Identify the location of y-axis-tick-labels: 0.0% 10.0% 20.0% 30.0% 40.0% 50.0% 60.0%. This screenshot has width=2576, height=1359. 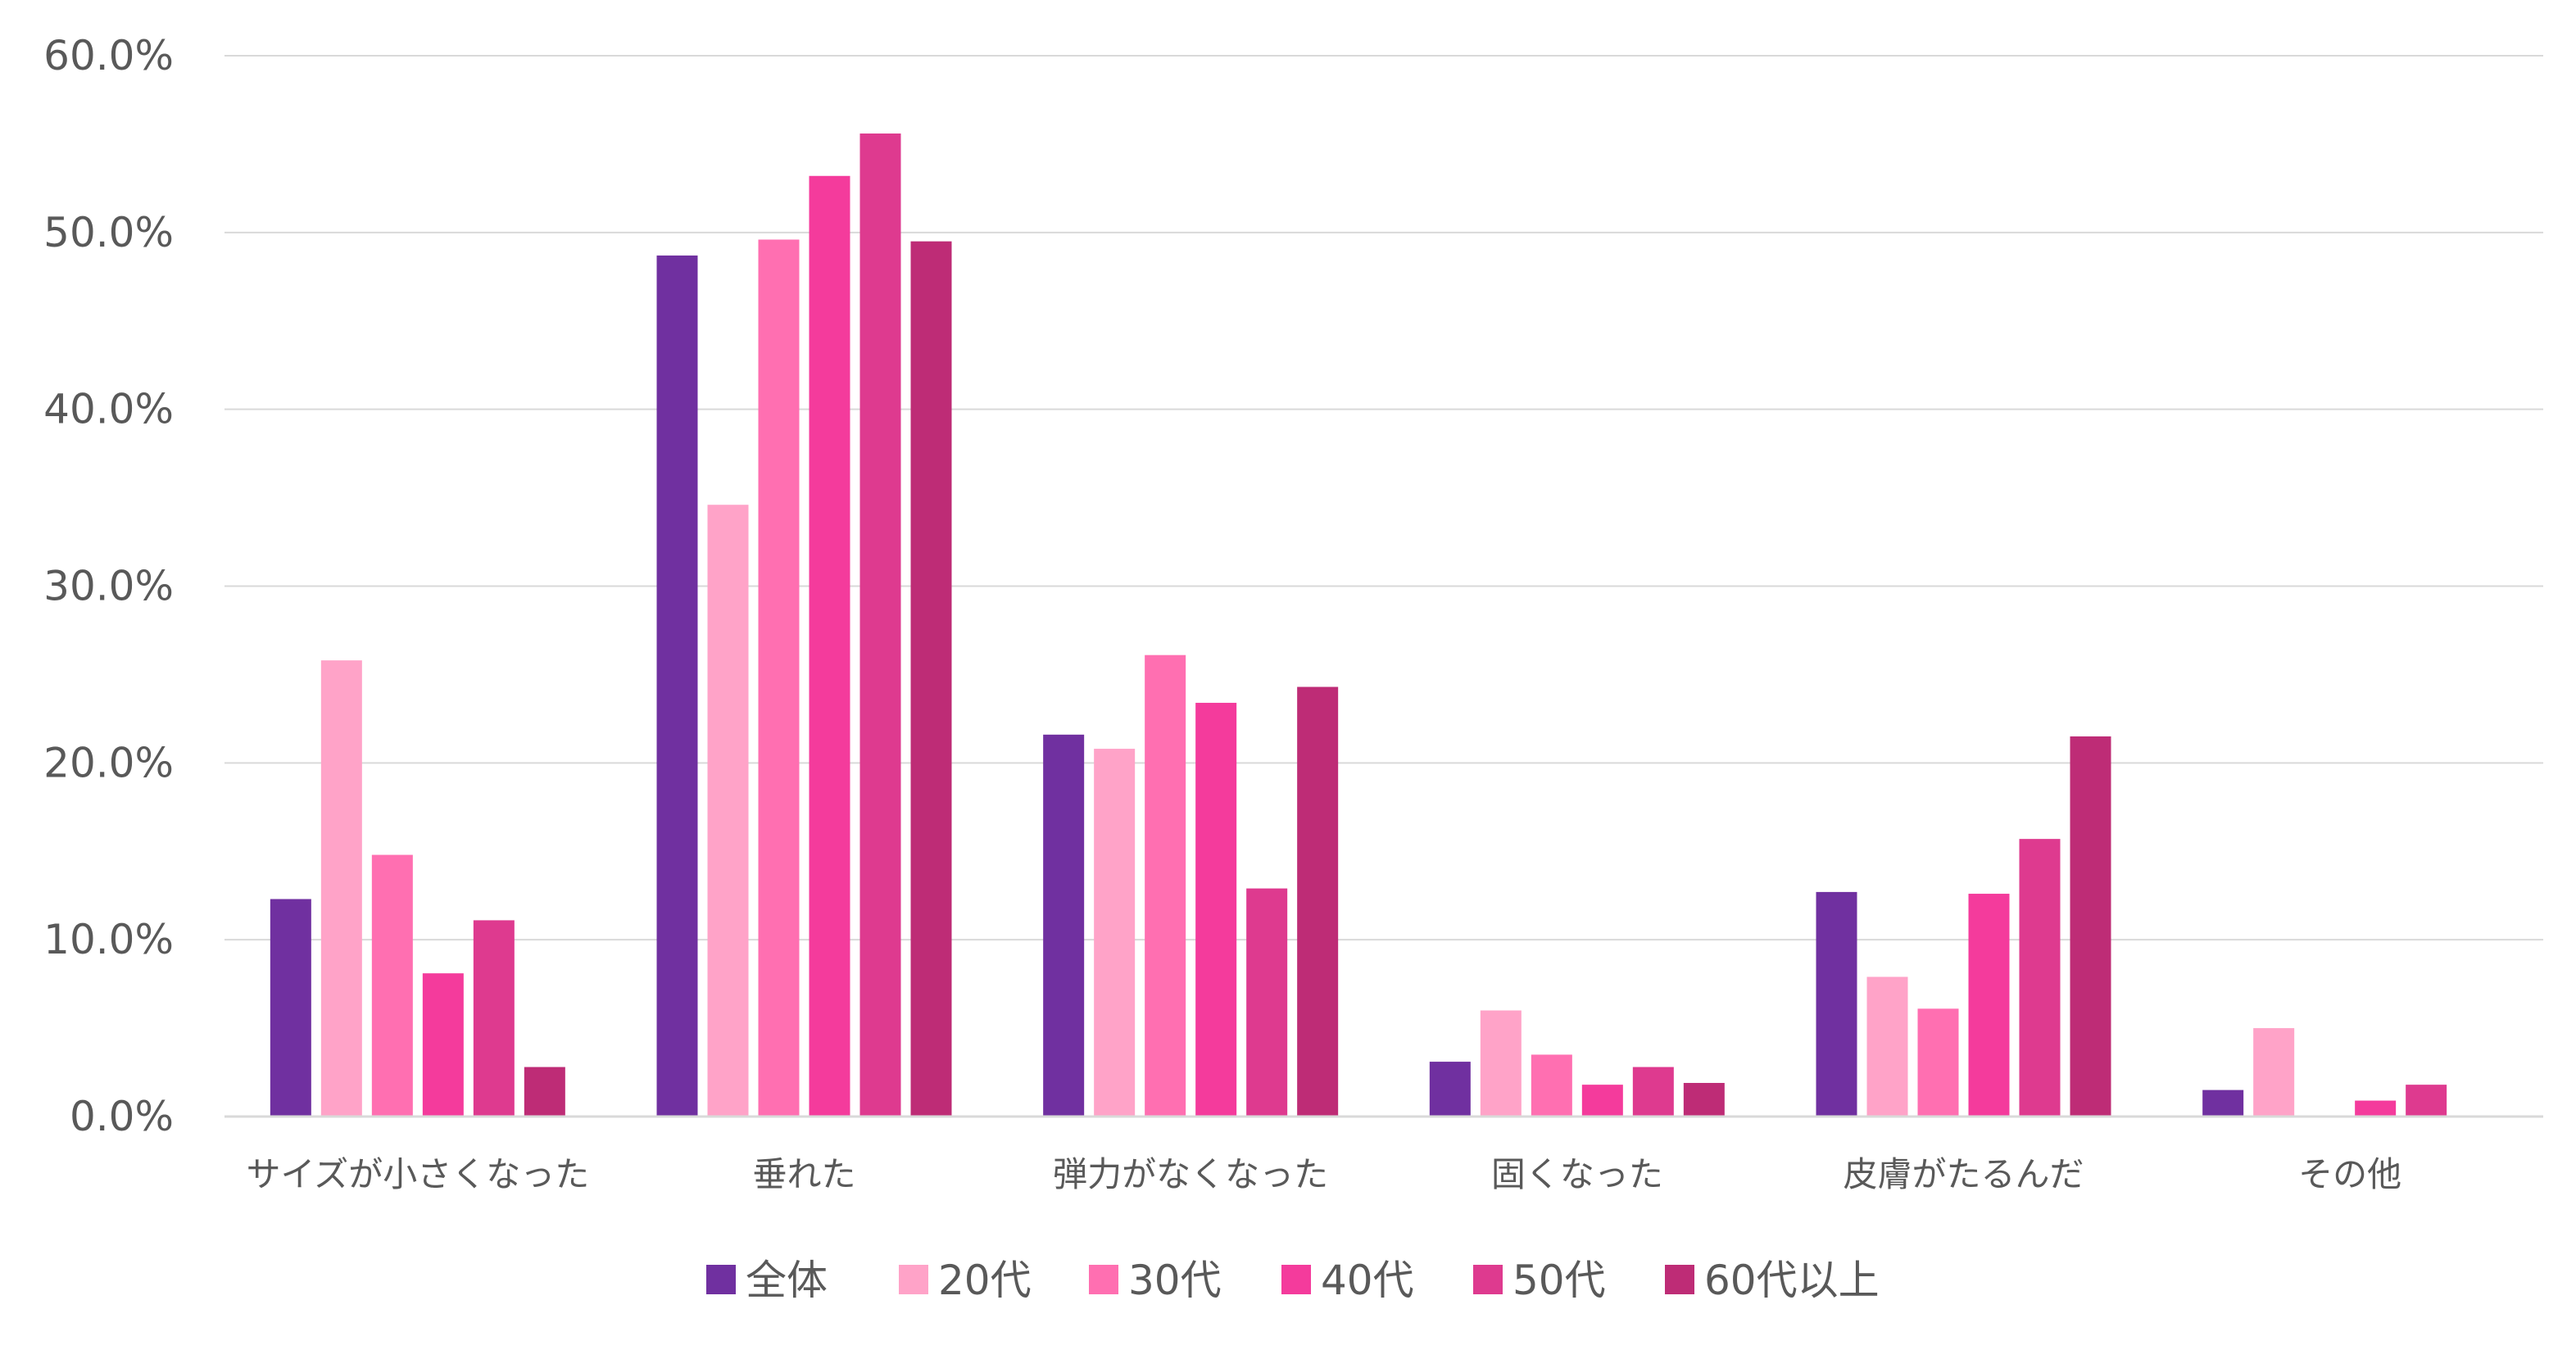
(108, 586).